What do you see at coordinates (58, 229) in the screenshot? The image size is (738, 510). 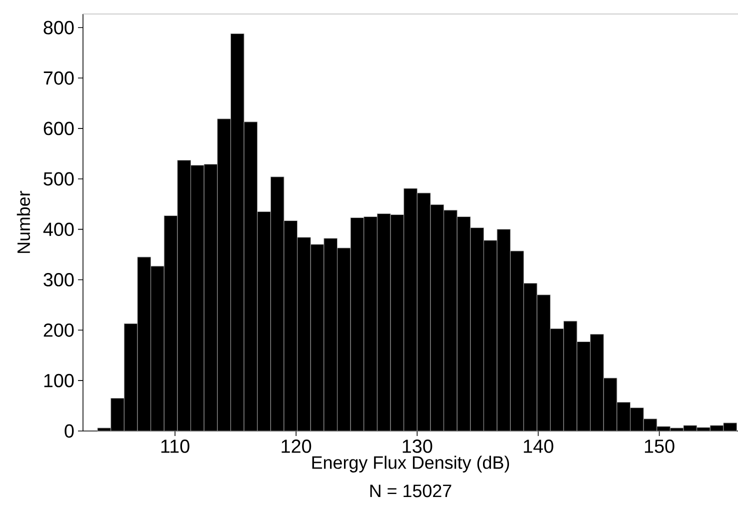 I see `y-tick-label: 400` at bounding box center [58, 229].